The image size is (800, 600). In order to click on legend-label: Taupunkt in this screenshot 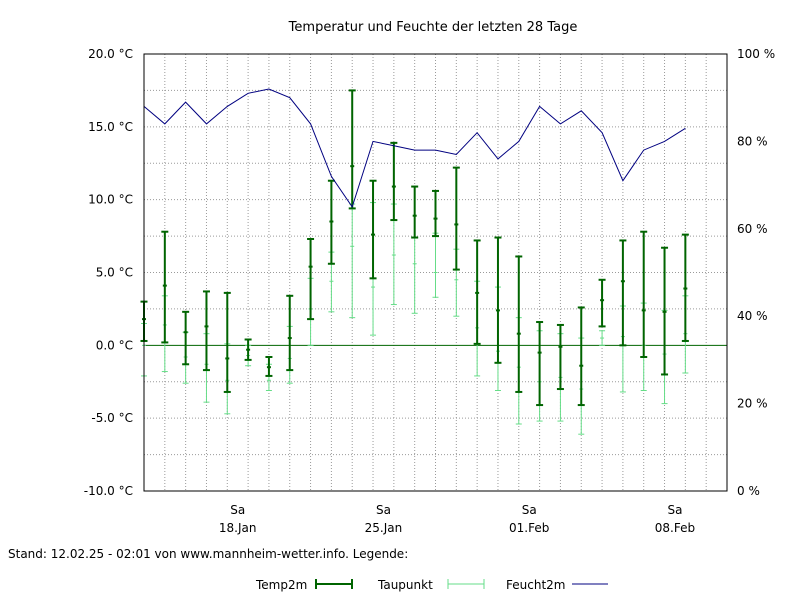, I will do `click(405, 585)`.